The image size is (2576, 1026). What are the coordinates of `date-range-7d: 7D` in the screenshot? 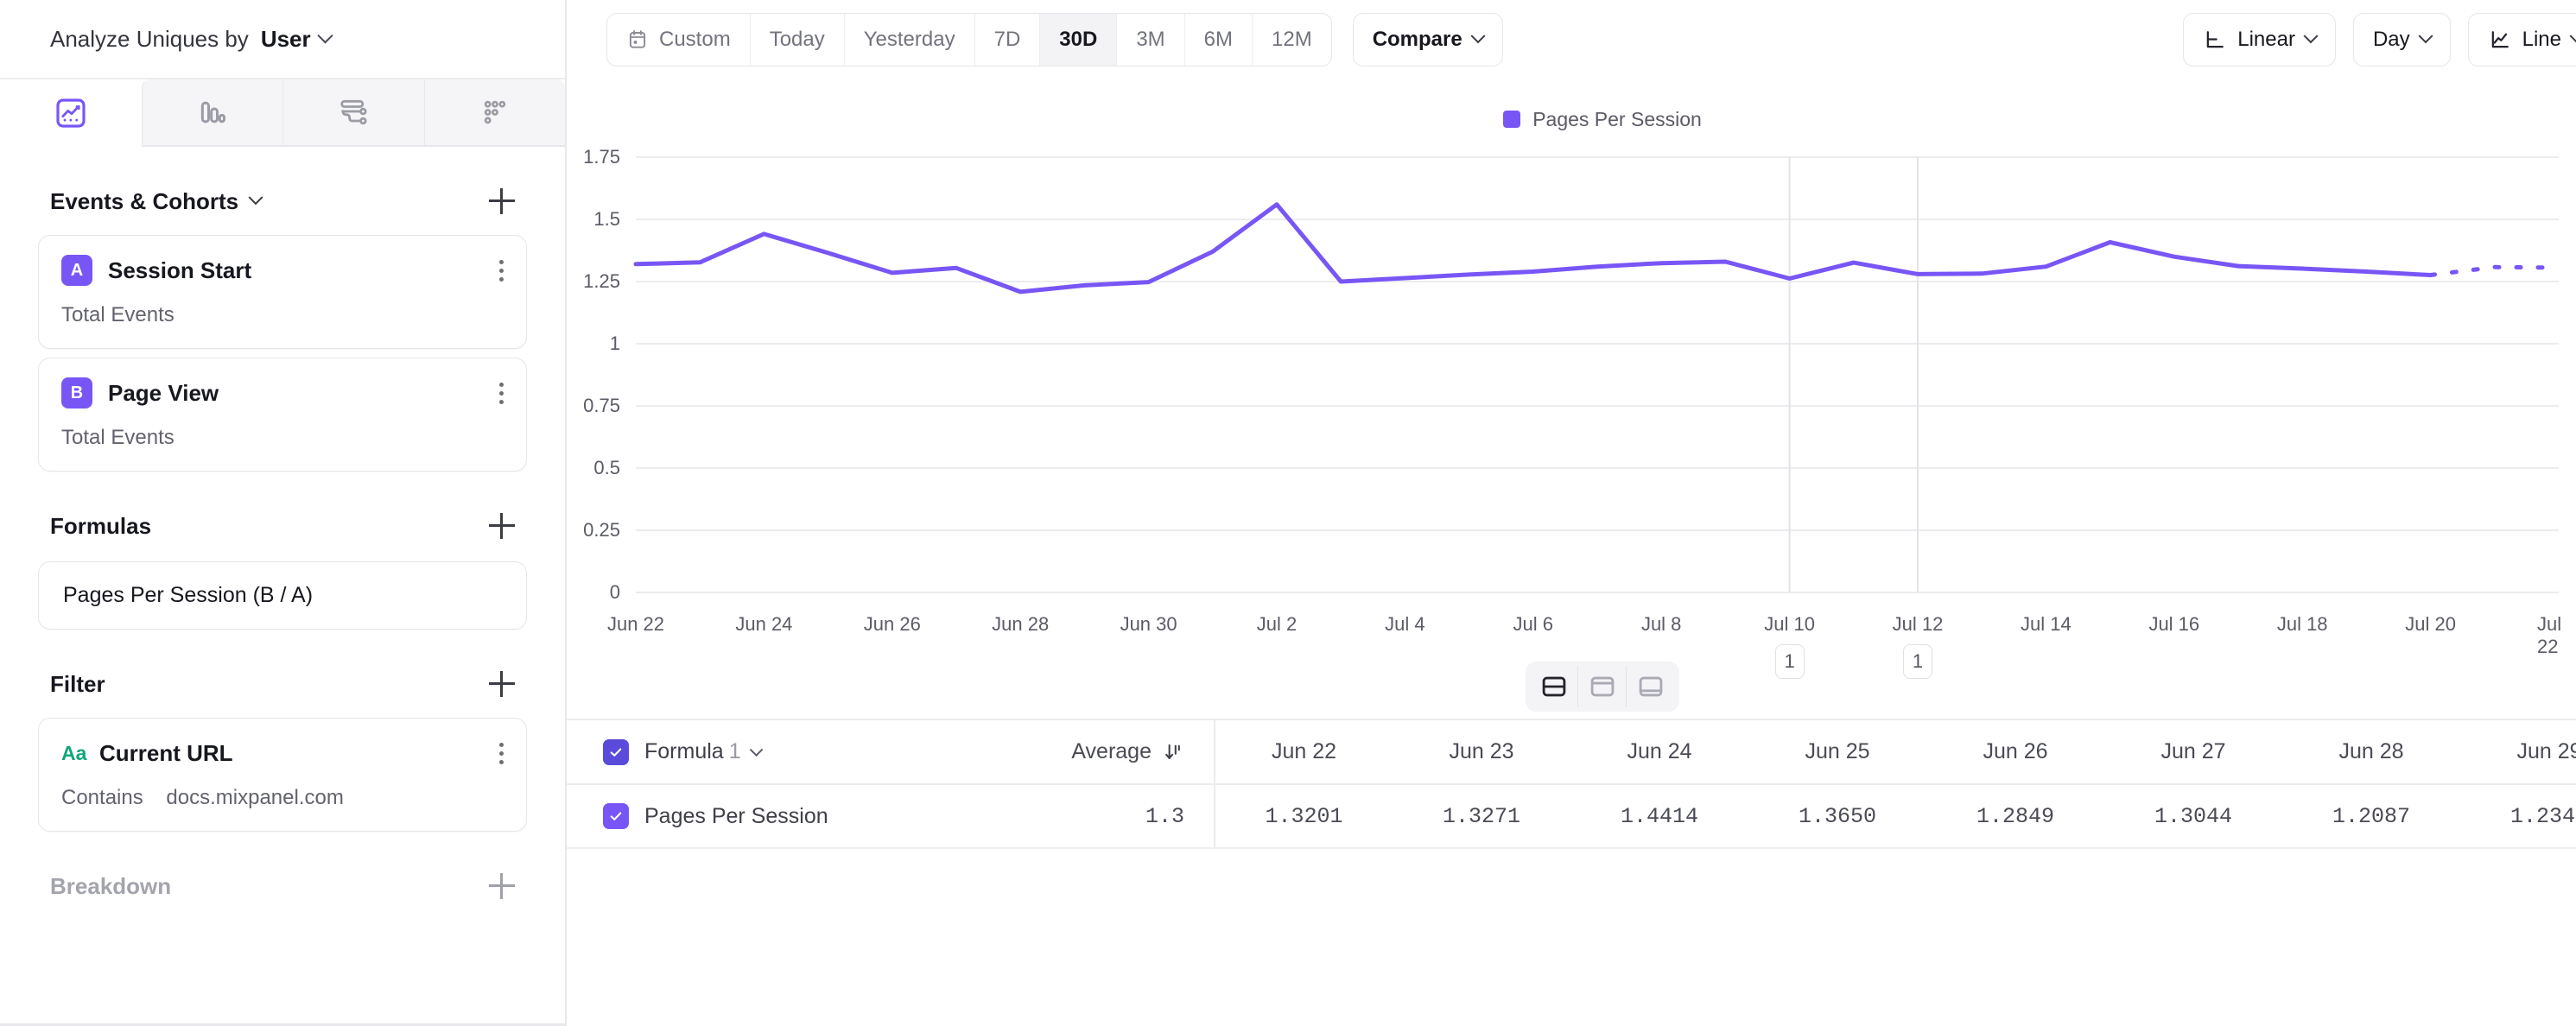 It's located at (1007, 40).